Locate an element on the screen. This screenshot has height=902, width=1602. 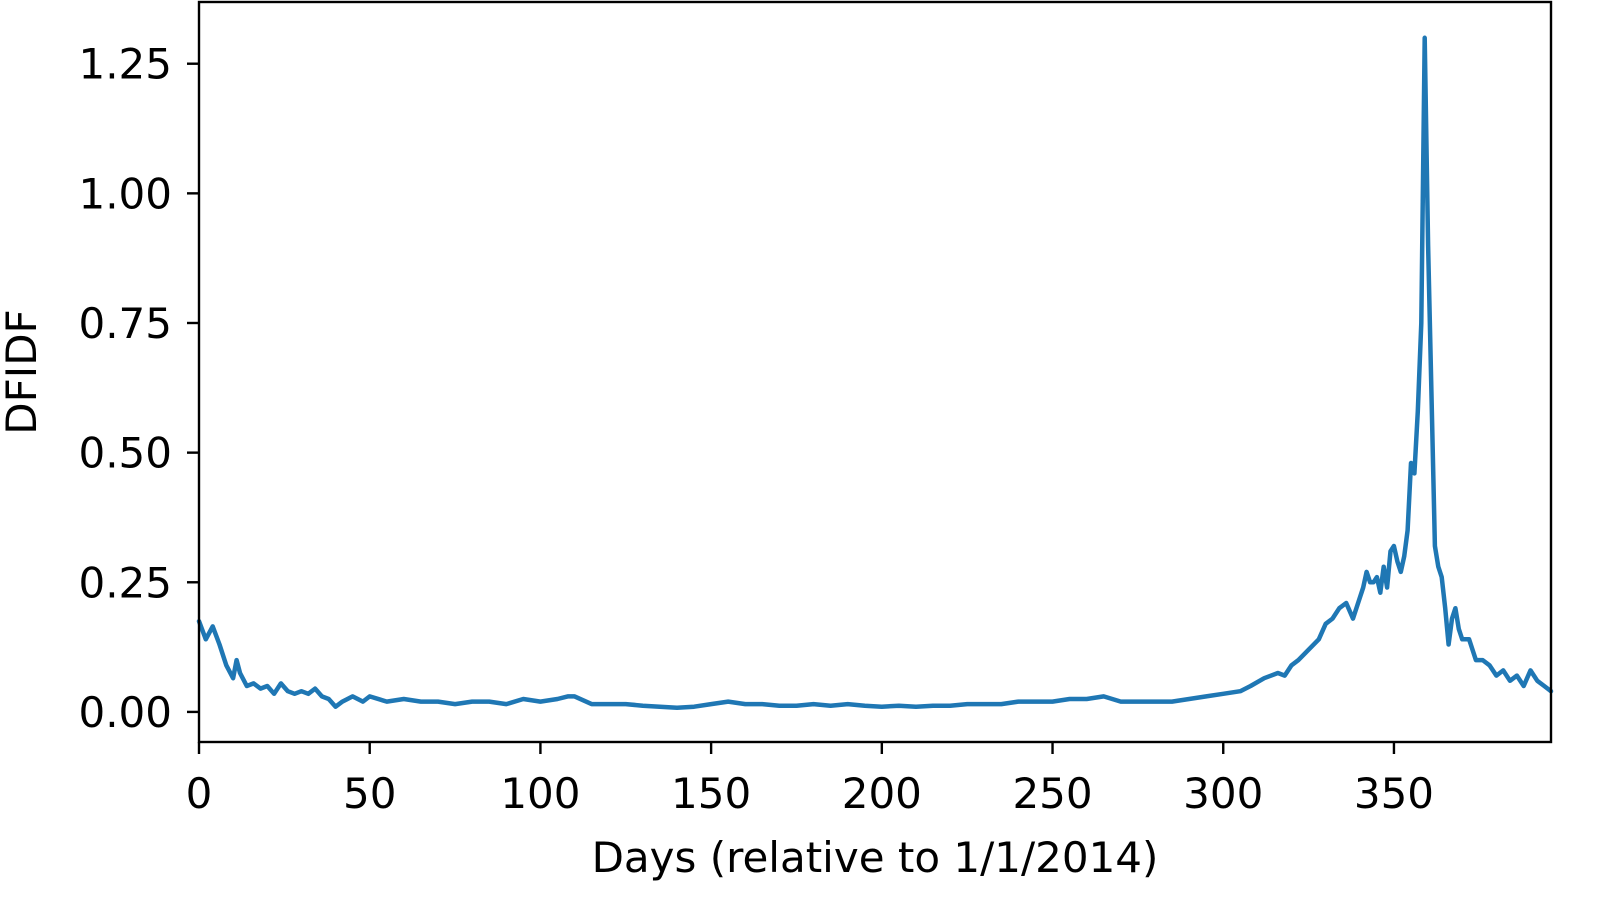
x-tick-label: 150 is located at coordinates (711, 793).